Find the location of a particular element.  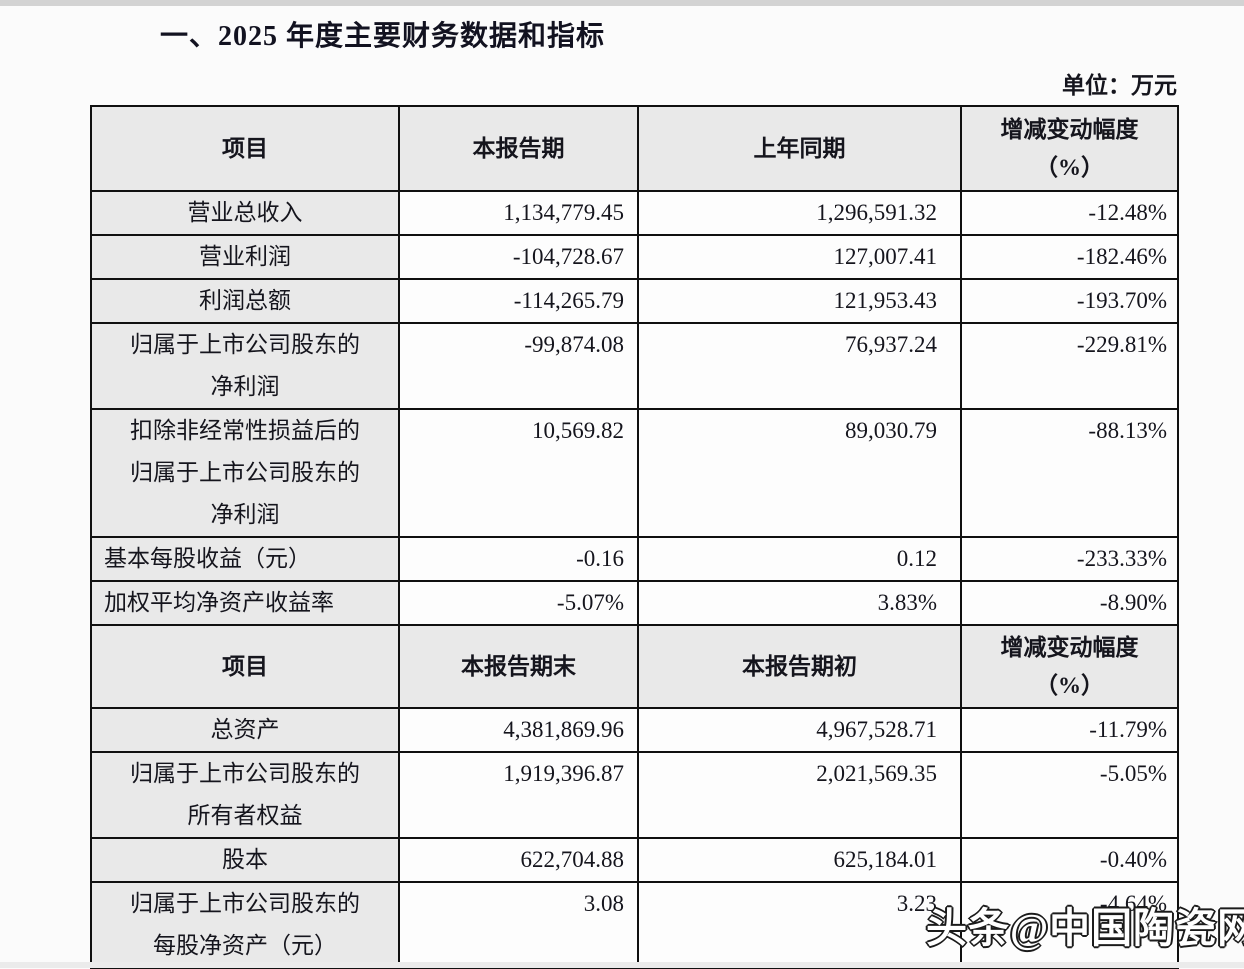

table-row-total-assets: 总资产 4,381,869.96 4,967,528.71 -11.79% is located at coordinates (634, 730).